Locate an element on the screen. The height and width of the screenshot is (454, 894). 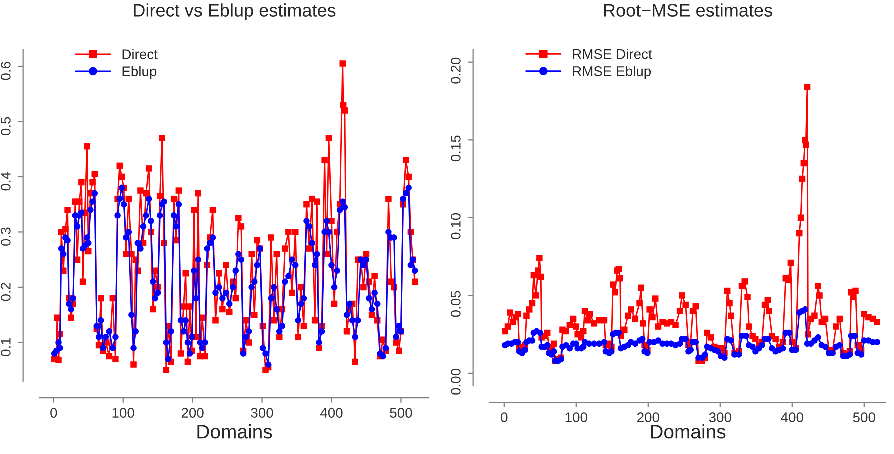
y-tick-label: 0.05 is located at coordinates (456, 304).